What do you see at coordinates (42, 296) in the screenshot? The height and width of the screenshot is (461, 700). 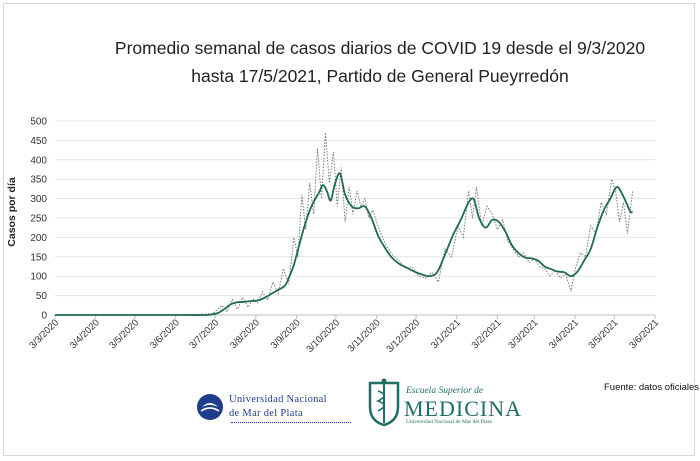 I see `y-tick-label: 50` at bounding box center [42, 296].